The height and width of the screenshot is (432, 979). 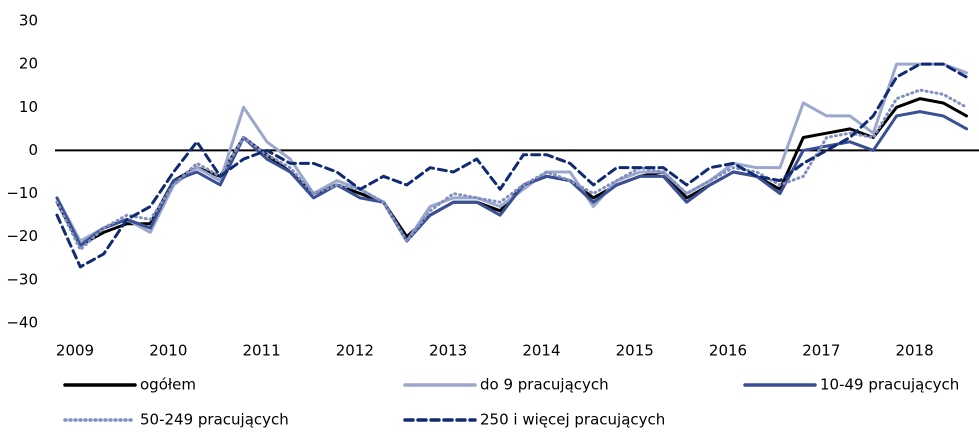 What do you see at coordinates (889, 385) in the screenshot?
I see `legend-label: 10-49 pracujących` at bounding box center [889, 385].